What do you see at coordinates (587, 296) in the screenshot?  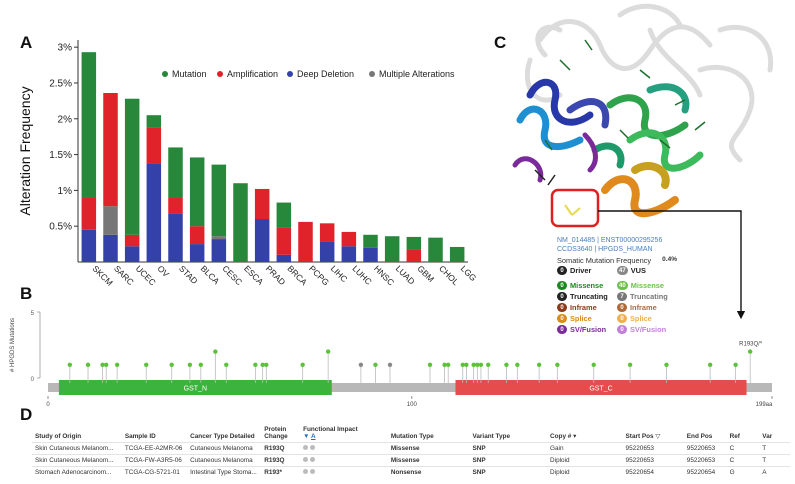 I see `legend-cell-left: 0 Truncating` at bounding box center [587, 296].